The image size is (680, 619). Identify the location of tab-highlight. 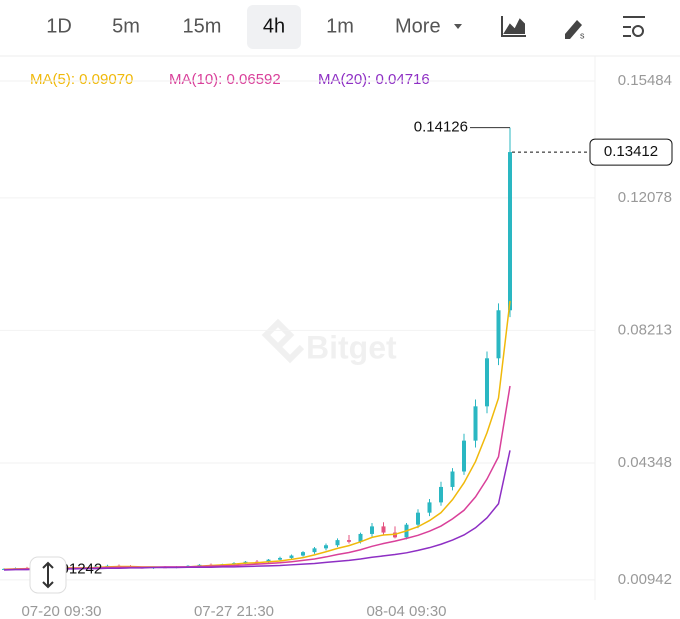
(274, 27).